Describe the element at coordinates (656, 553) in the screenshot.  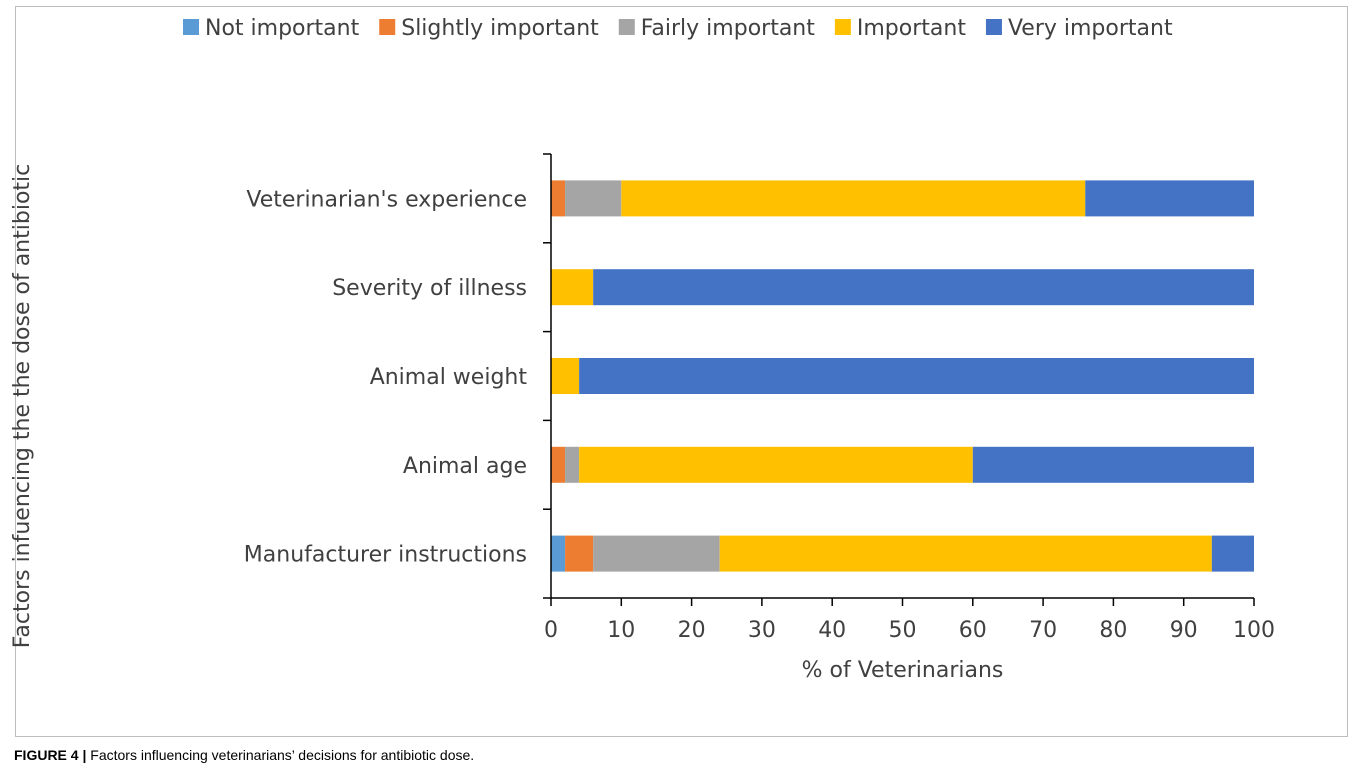
I see `bar-manufacturer-instructions-fairly-important` at that location.